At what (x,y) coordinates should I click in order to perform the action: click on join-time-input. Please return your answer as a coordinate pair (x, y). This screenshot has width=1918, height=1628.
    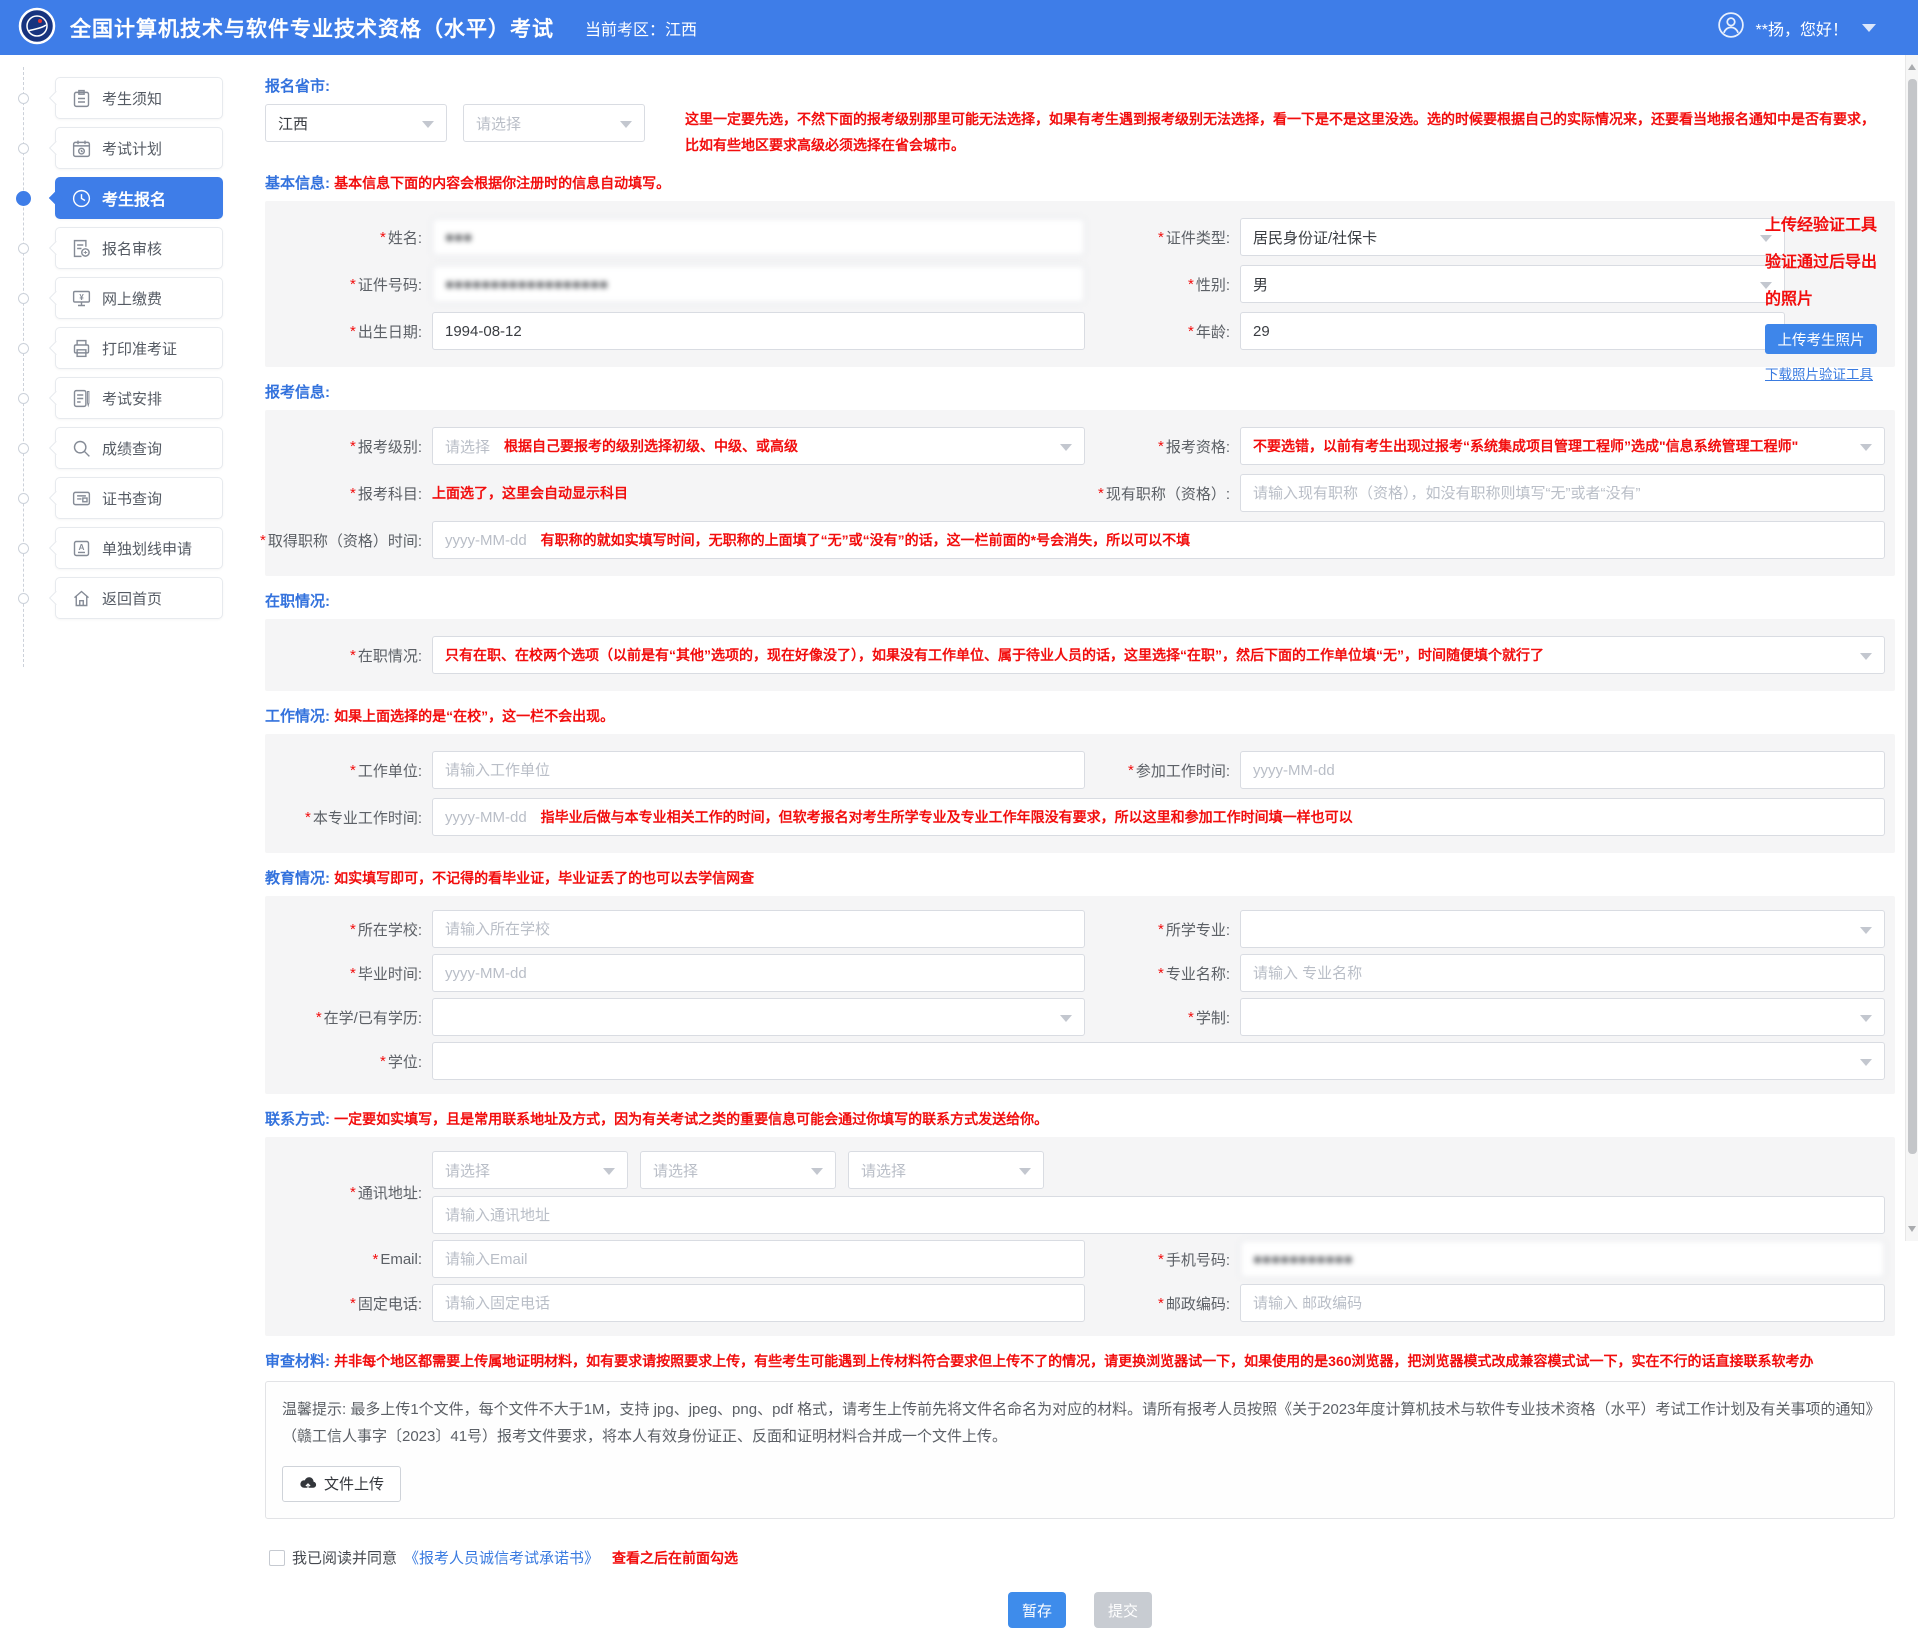
    Looking at the image, I should click on (1562, 770).